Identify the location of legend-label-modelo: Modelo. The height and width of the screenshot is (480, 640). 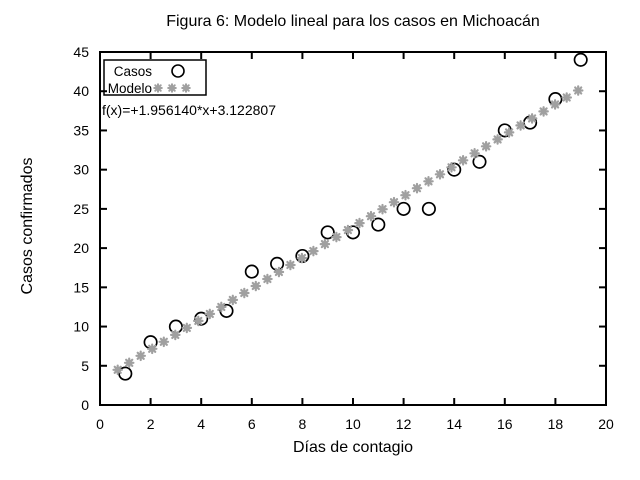
(129, 88).